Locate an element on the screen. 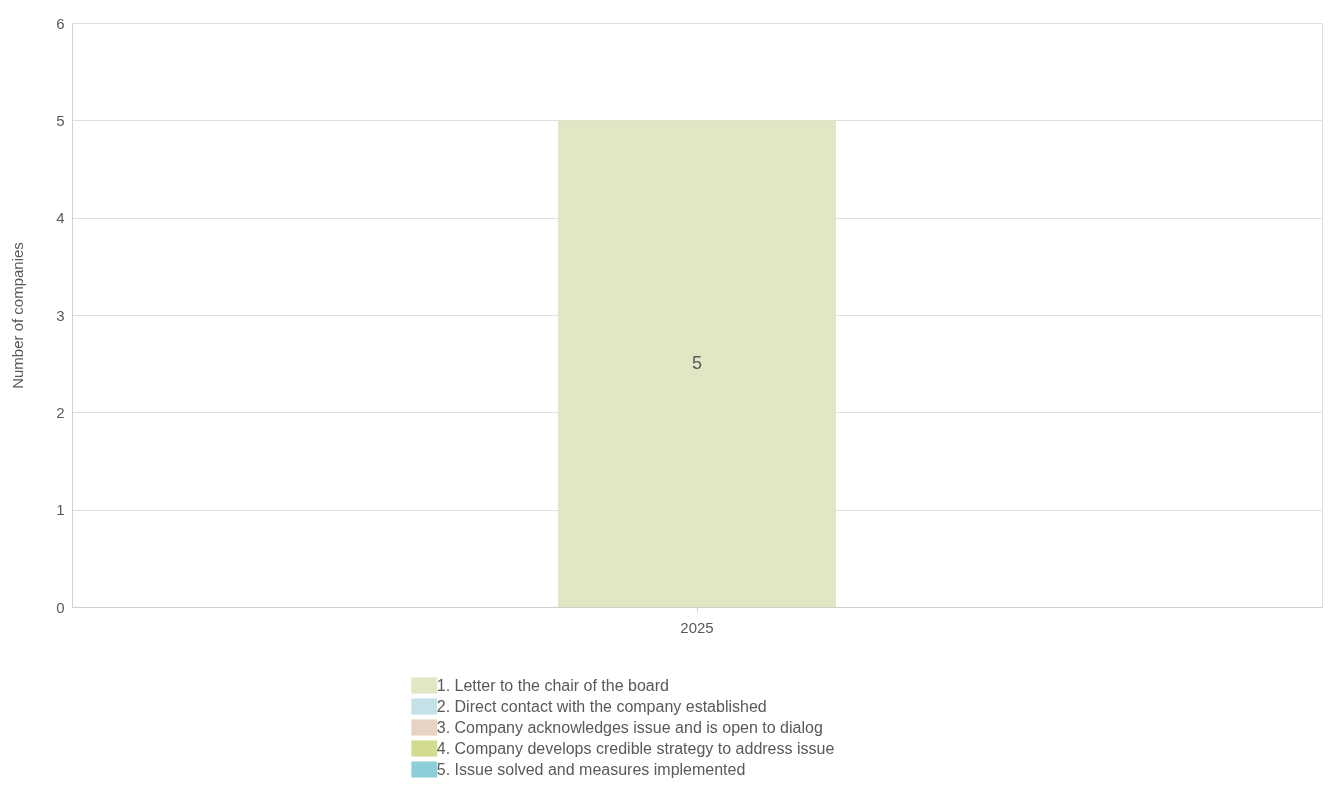 The height and width of the screenshot is (805, 1331). data-label: 5 is located at coordinates (697, 362).